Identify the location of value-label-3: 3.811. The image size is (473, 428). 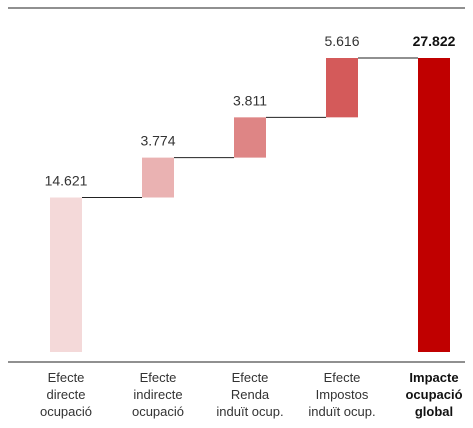
(250, 100).